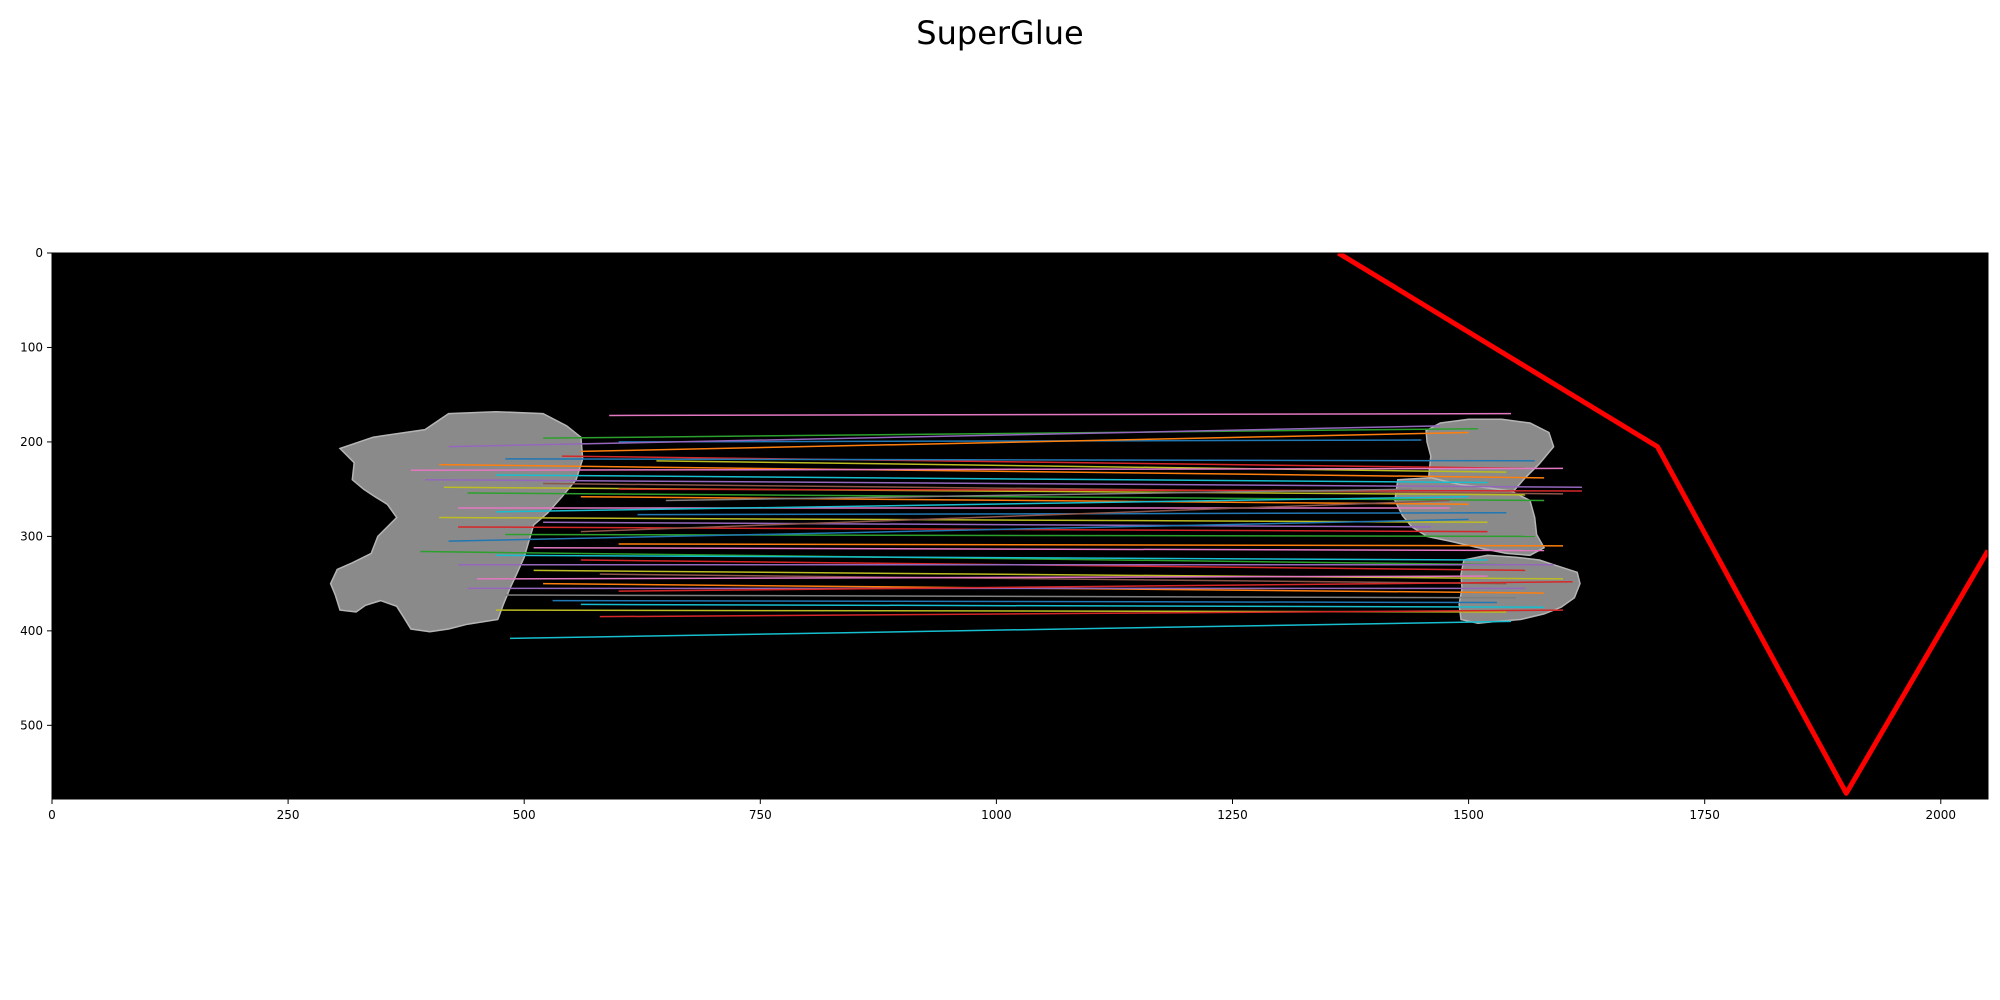 The height and width of the screenshot is (1000, 2000). I want to click on x-tick-label-250: 250, so click(288, 815).